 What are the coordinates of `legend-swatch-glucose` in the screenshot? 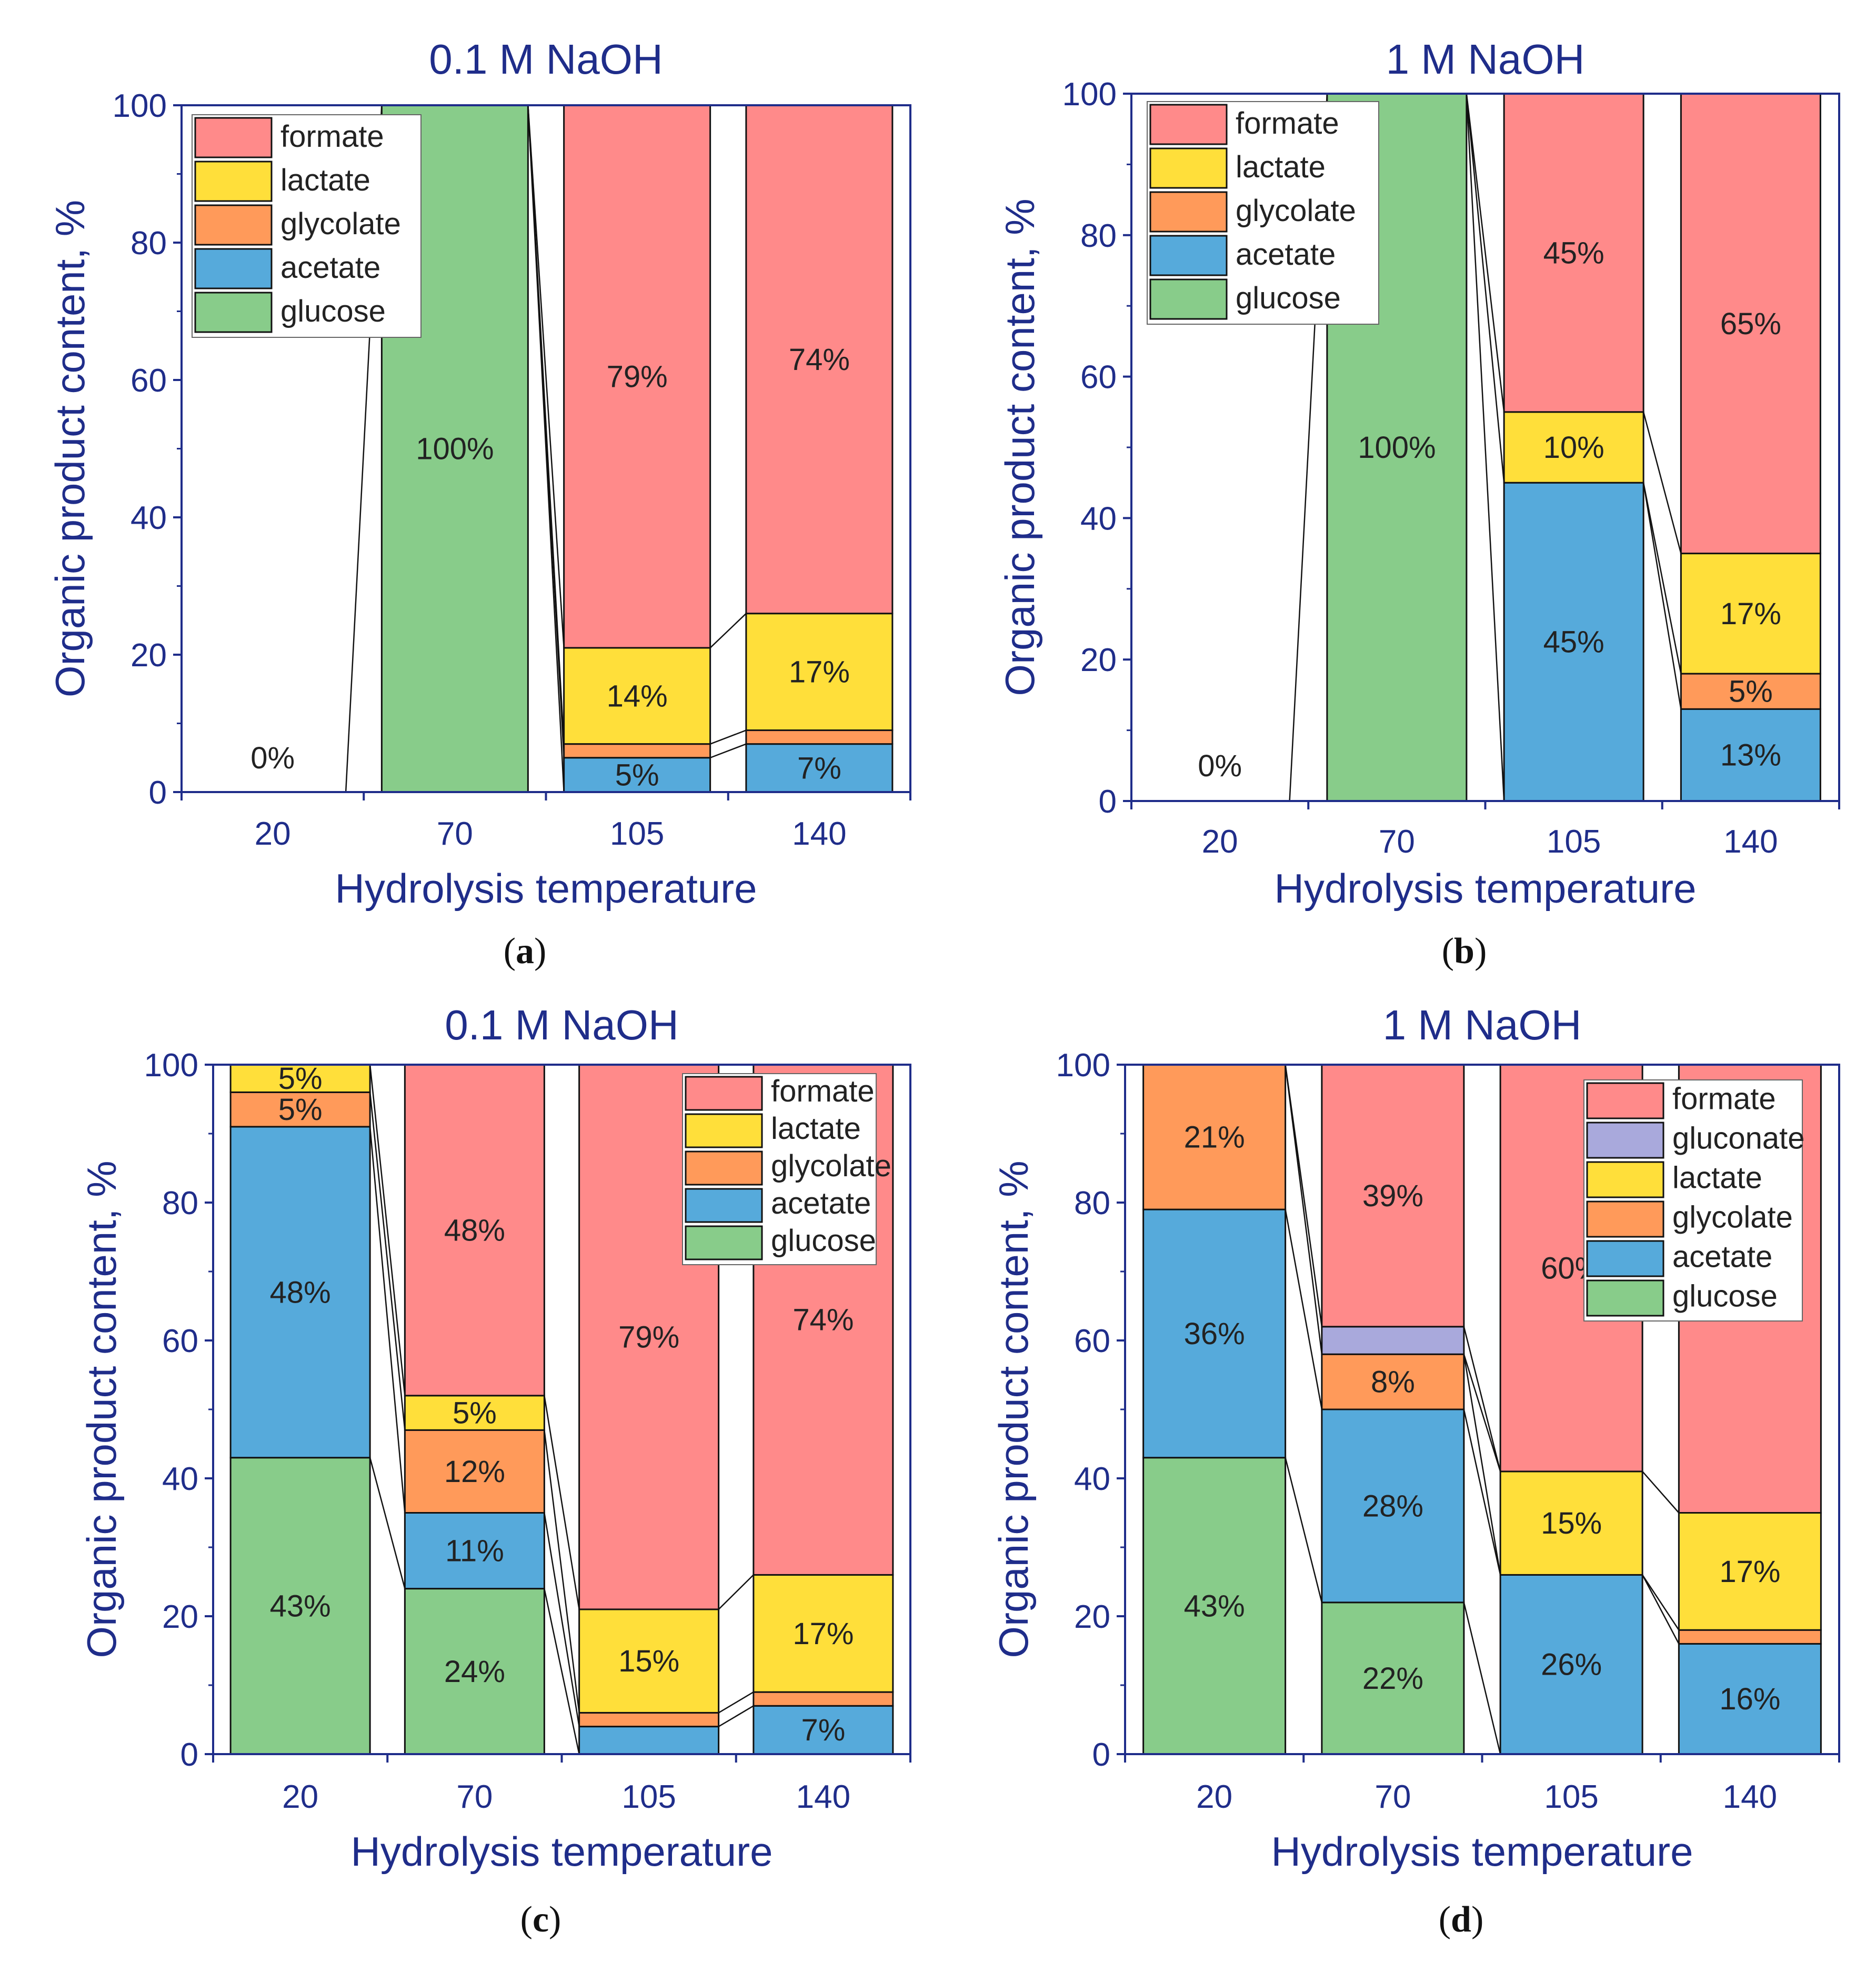 It's located at (1188, 299).